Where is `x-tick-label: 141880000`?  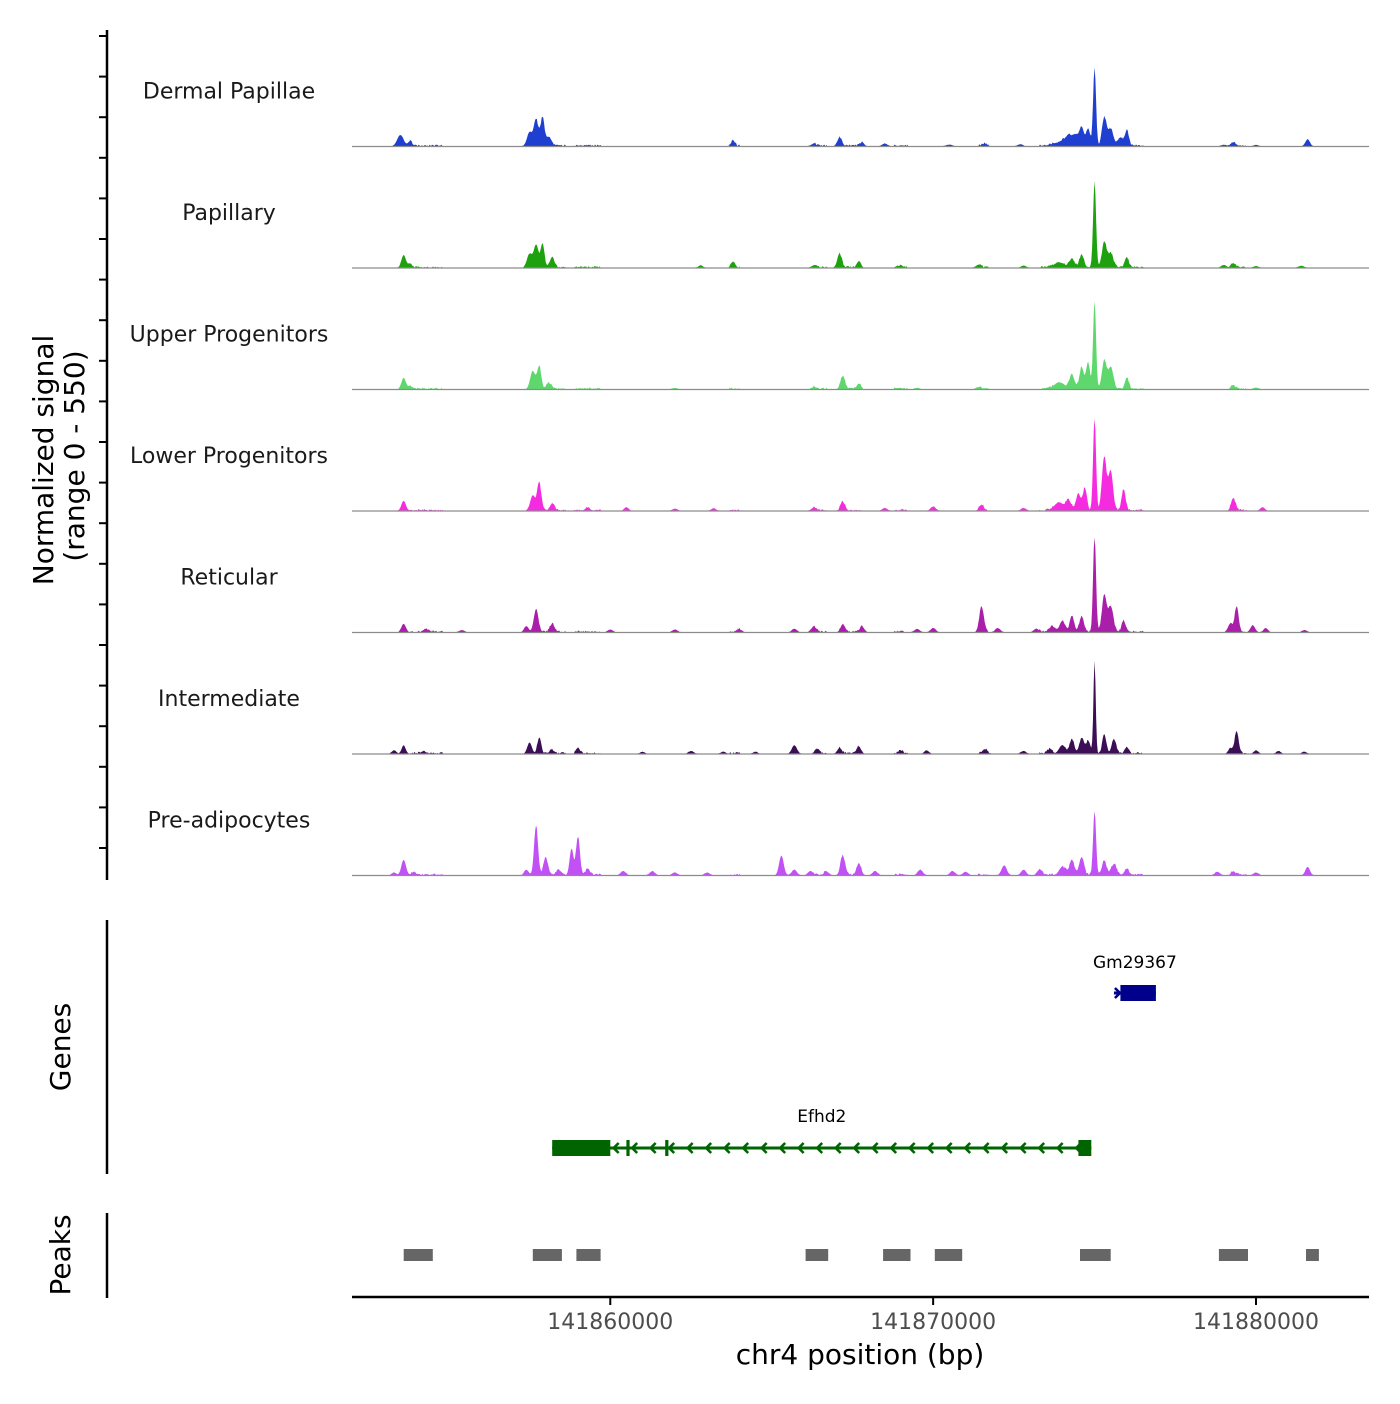
x-tick-label: 141880000 is located at coordinates (1256, 1322).